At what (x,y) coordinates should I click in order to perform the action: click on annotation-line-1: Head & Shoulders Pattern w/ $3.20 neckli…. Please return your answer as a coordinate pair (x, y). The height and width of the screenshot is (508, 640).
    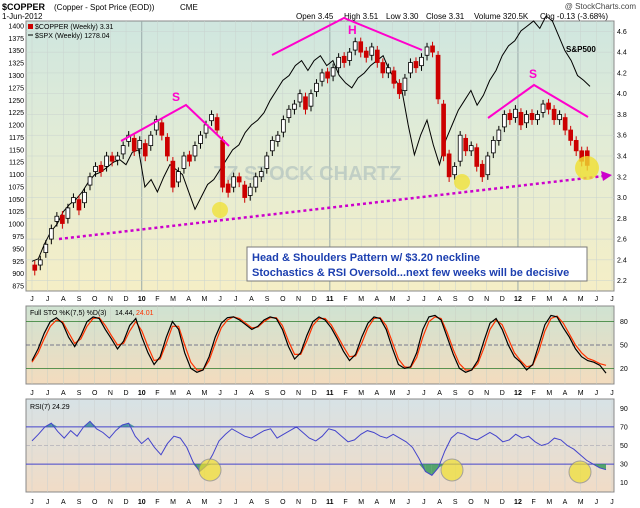
    Looking at the image, I should click on (366, 258).